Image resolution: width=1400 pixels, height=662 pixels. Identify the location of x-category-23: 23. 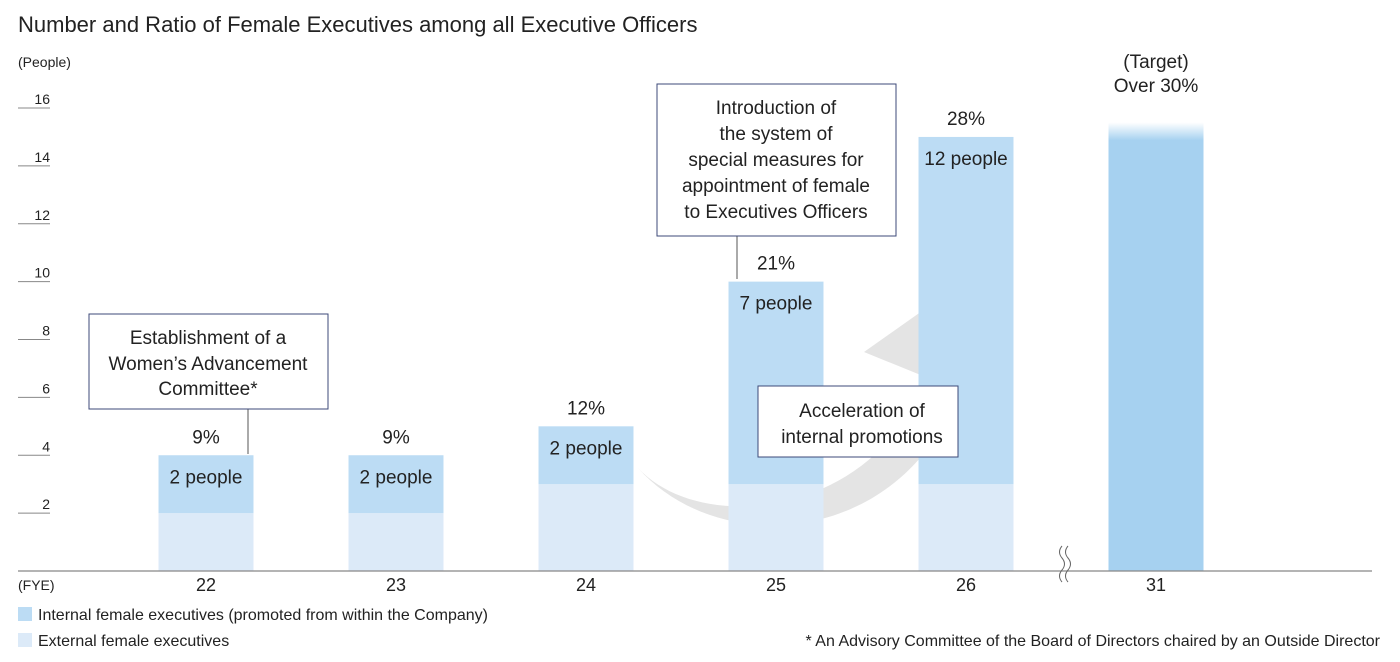
(396, 585).